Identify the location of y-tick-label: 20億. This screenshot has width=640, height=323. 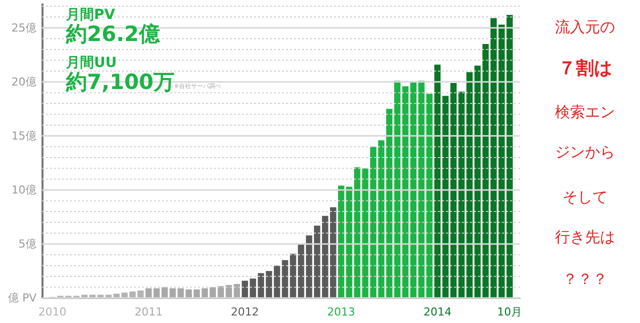
(24, 81).